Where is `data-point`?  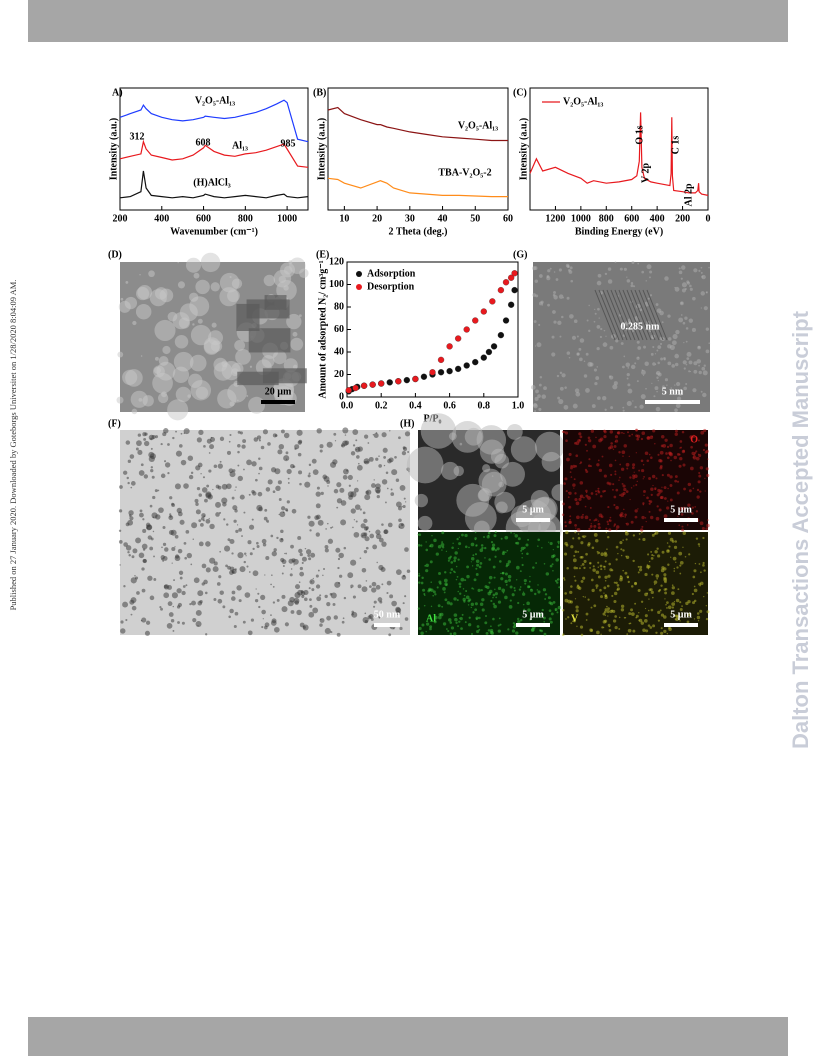 data-point is located at coordinates (372, 384).